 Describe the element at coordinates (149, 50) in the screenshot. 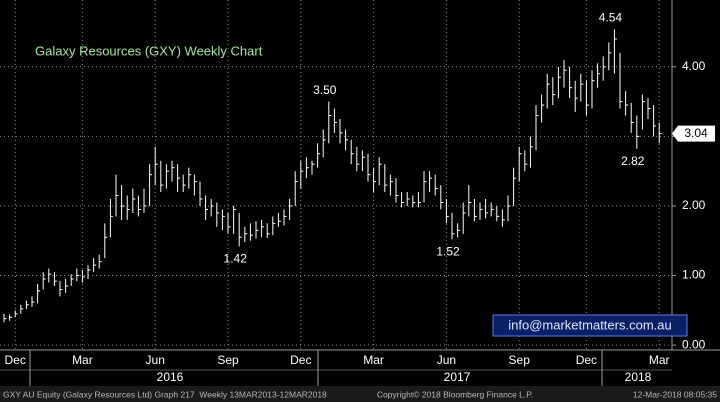

I see `chart-title: Galaxy Resources (GXY) Weekly Chart` at that location.